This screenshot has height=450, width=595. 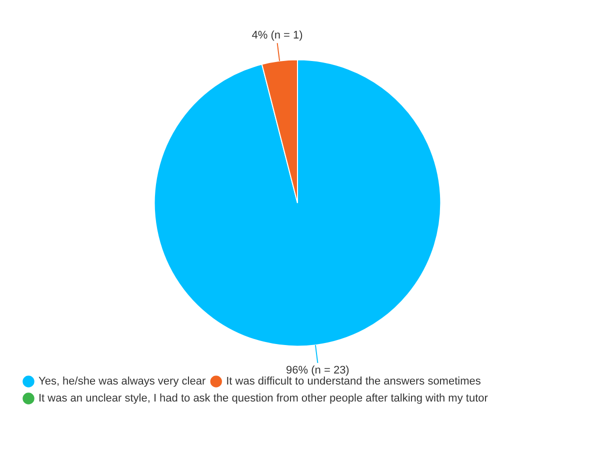 What do you see at coordinates (277, 36) in the screenshot?
I see `data-label: 4% (n = 1)` at bounding box center [277, 36].